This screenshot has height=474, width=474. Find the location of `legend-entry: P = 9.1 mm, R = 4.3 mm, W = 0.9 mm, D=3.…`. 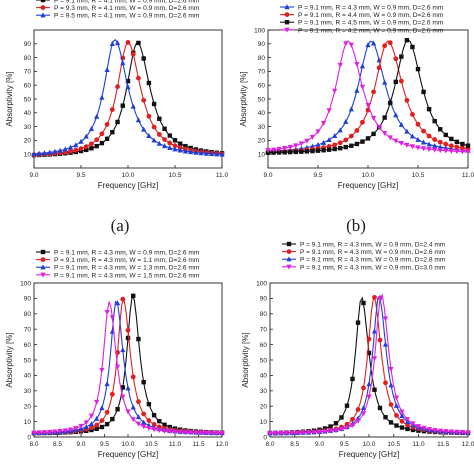

legend-entry: P = 9.1 mm, R = 4.3 mm, W = 0.9 mm, D=3.… is located at coordinates (373, 267).